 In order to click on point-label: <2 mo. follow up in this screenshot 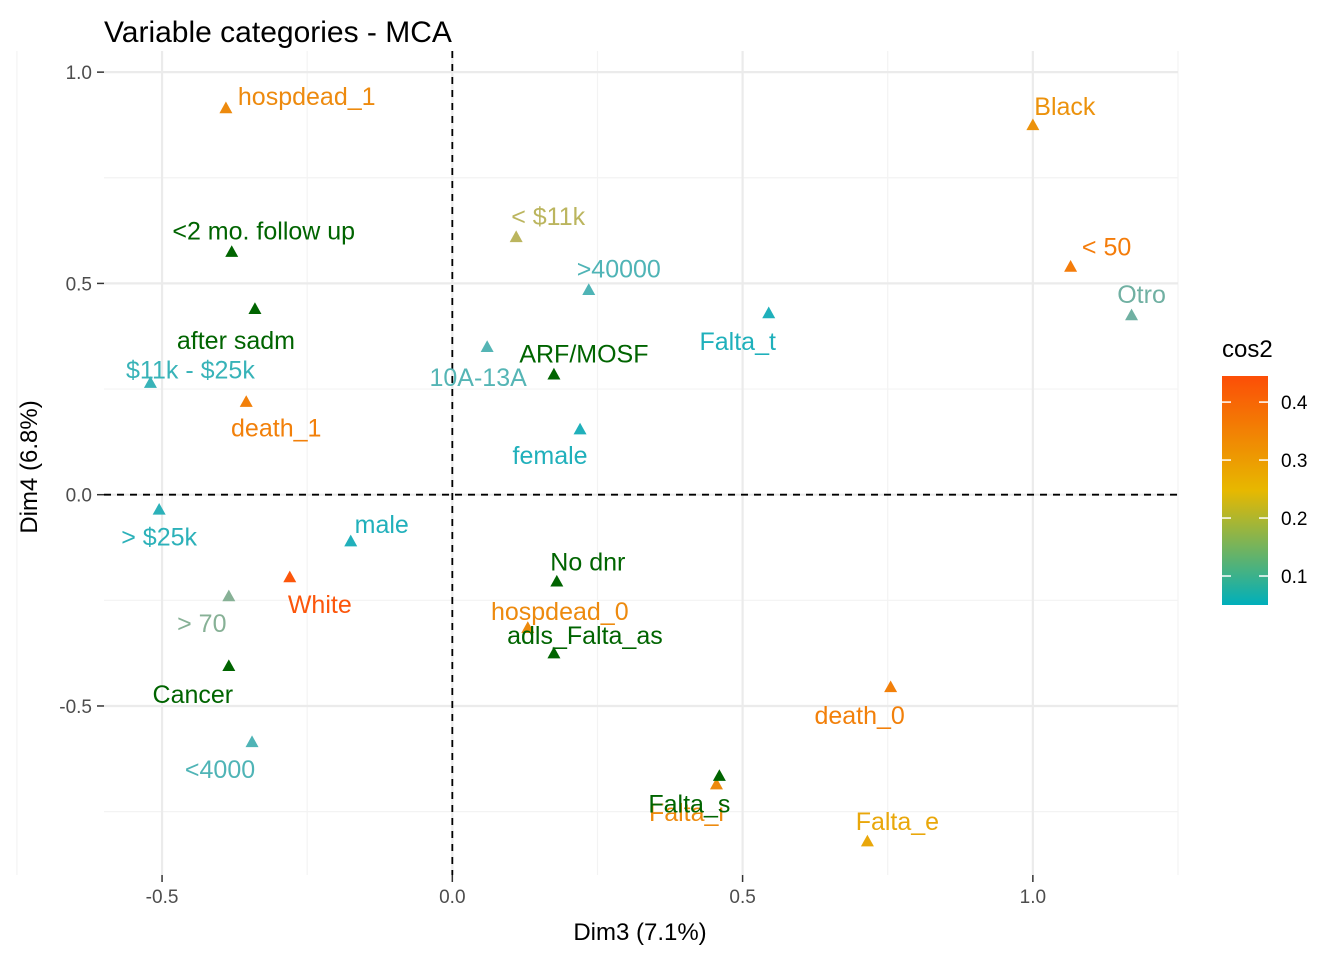, I will do `click(263, 232)`.